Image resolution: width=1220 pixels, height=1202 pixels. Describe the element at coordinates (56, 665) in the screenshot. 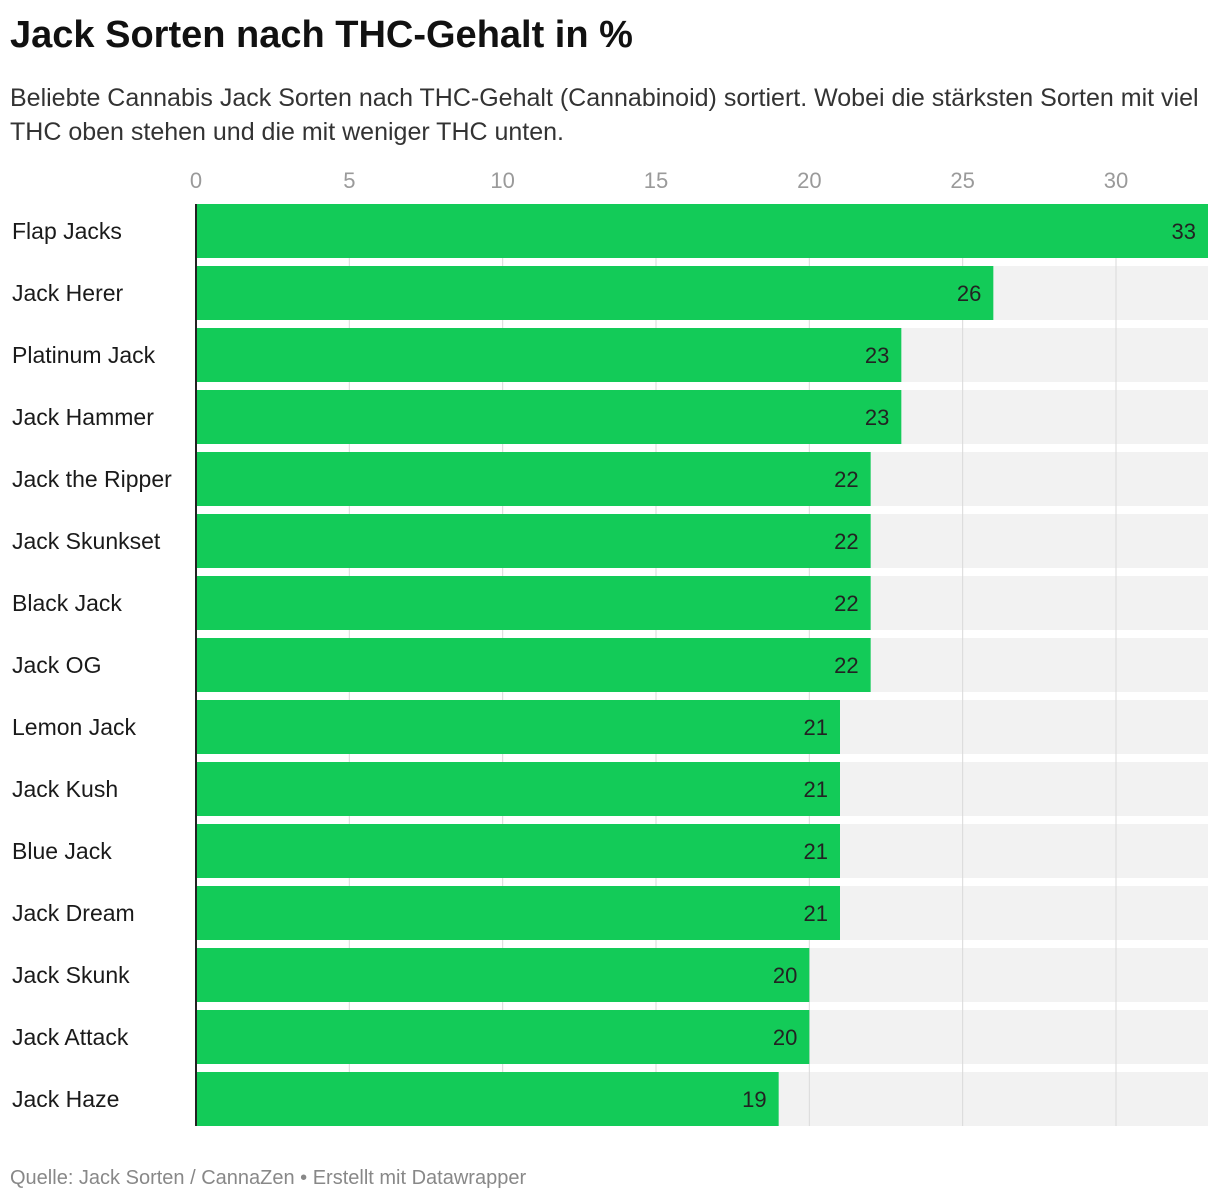

I see `category-label: Jack OG` at that location.